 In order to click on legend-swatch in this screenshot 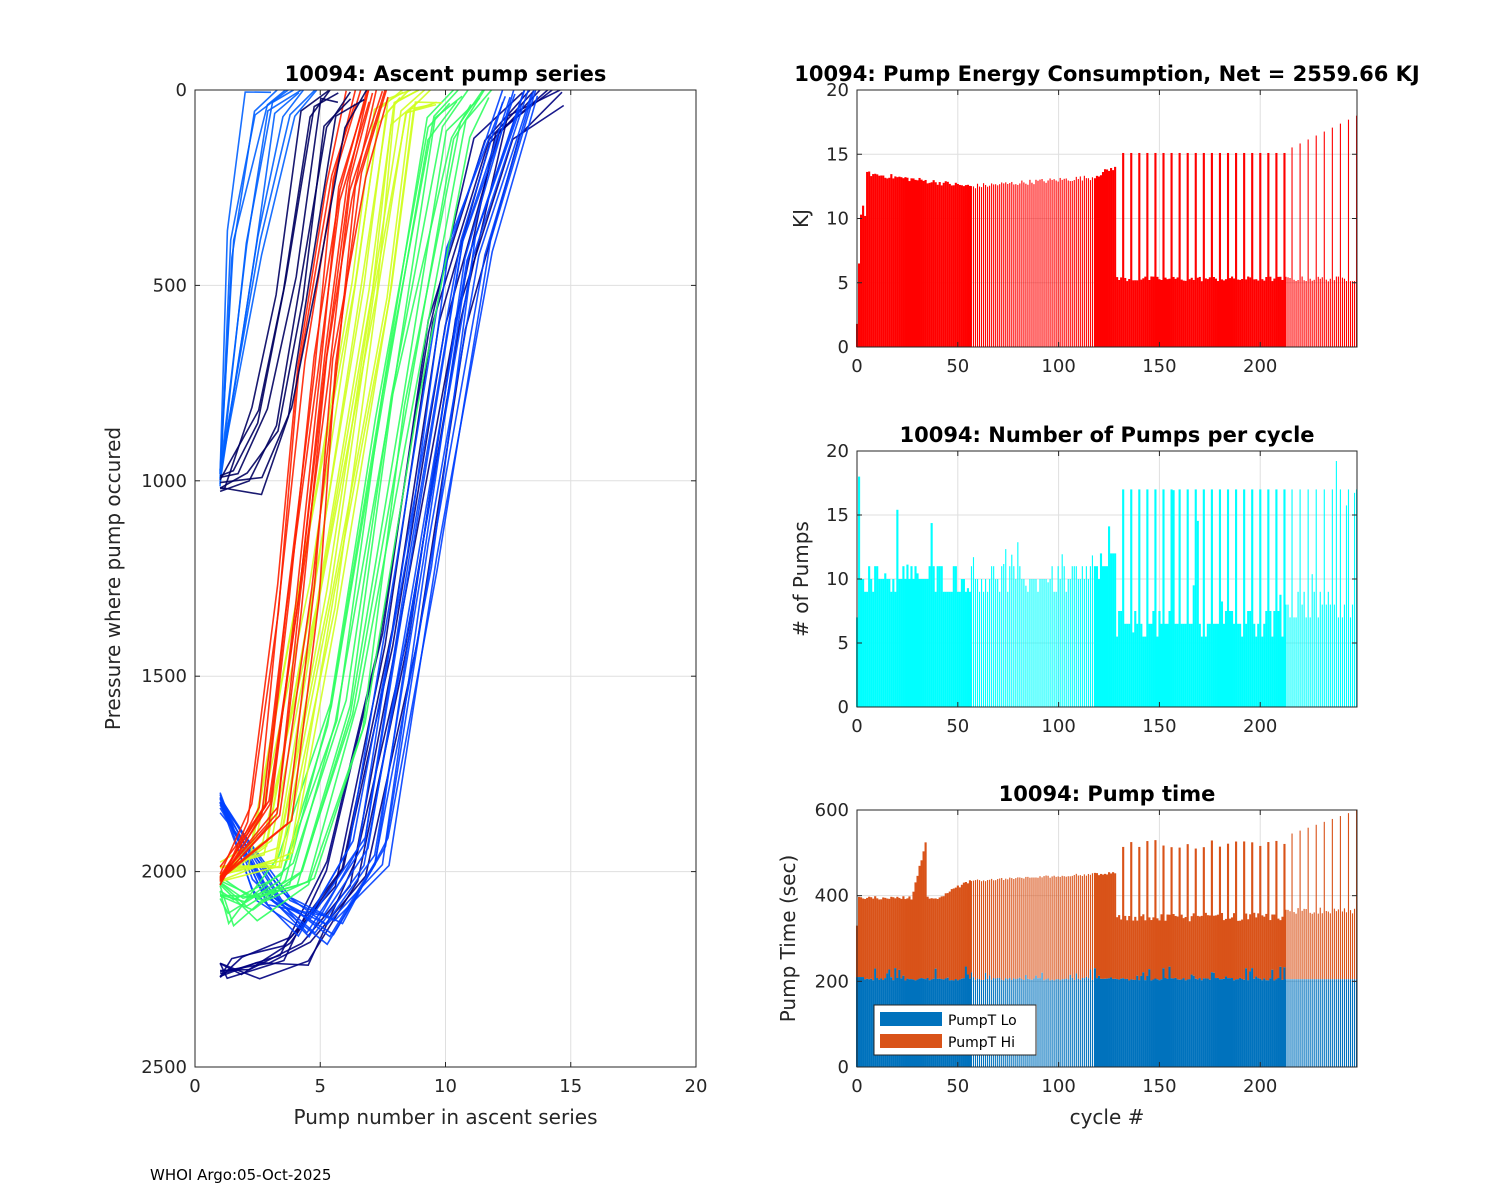, I will do `click(911, 1041)`.